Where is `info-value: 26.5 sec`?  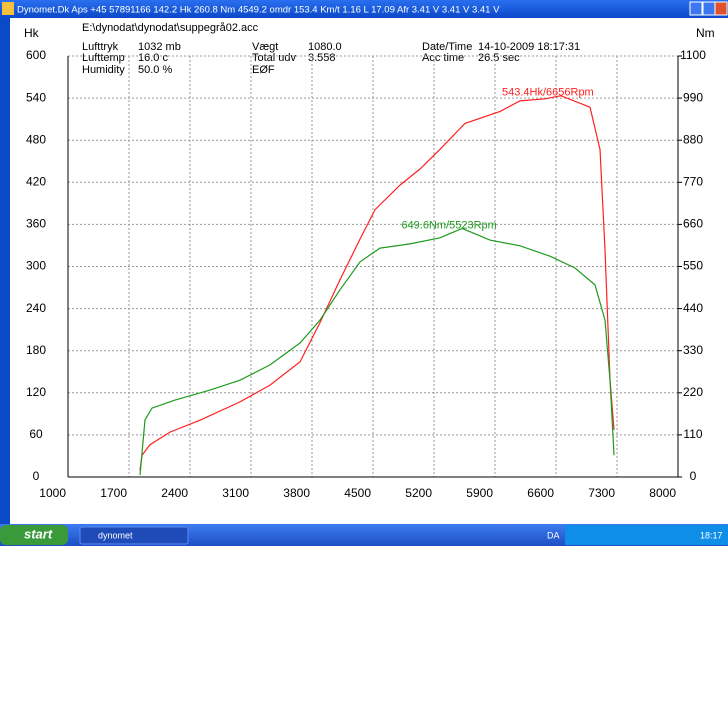 info-value: 26.5 sec is located at coordinates (499, 58).